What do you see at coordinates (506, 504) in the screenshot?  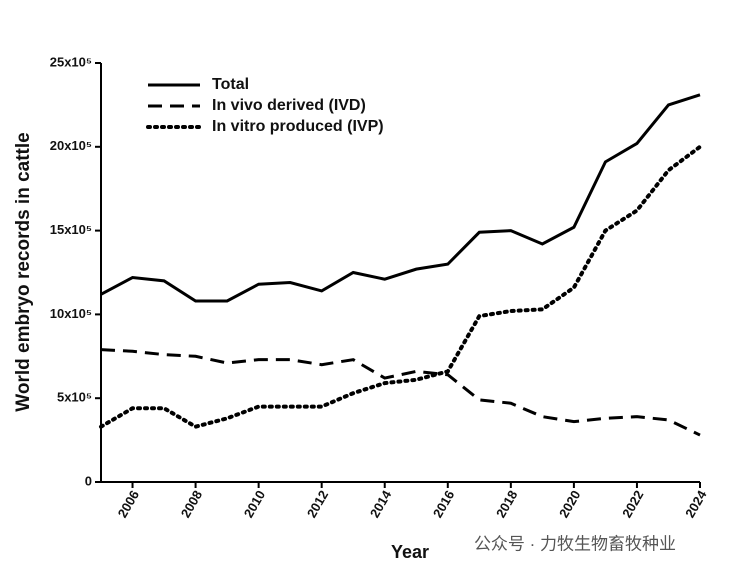 I see `x-tick-label: 2018` at bounding box center [506, 504].